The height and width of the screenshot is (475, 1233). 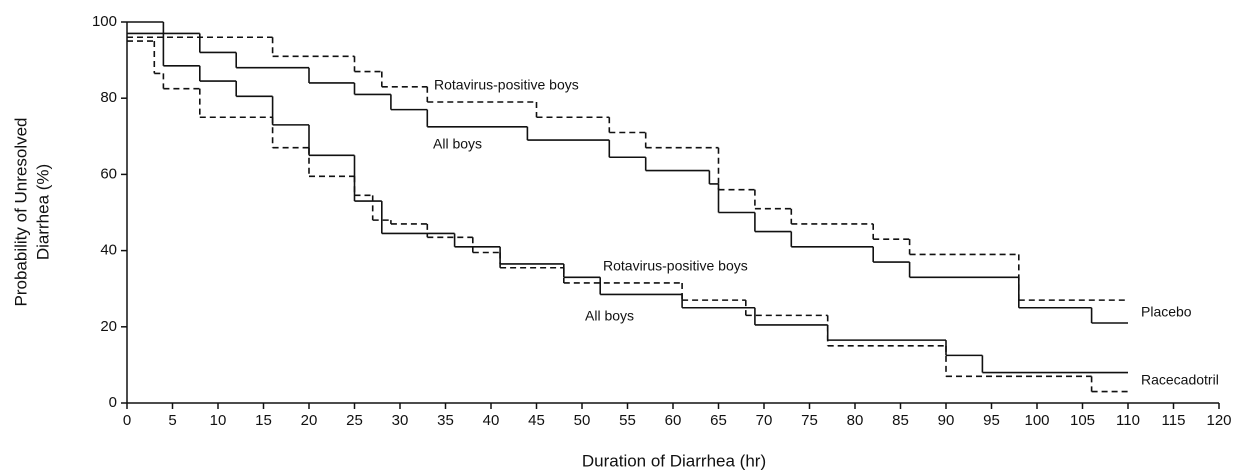 I want to click on x-tick-label: 0, so click(x=127, y=420).